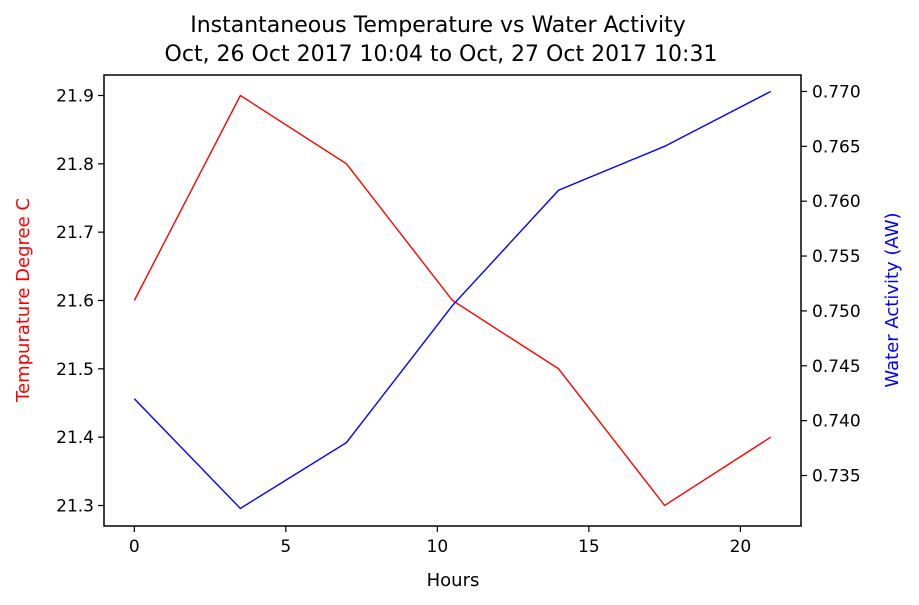 This screenshot has height=605, width=919. I want to click on y-right-tick-label: 0.765, so click(836, 147).